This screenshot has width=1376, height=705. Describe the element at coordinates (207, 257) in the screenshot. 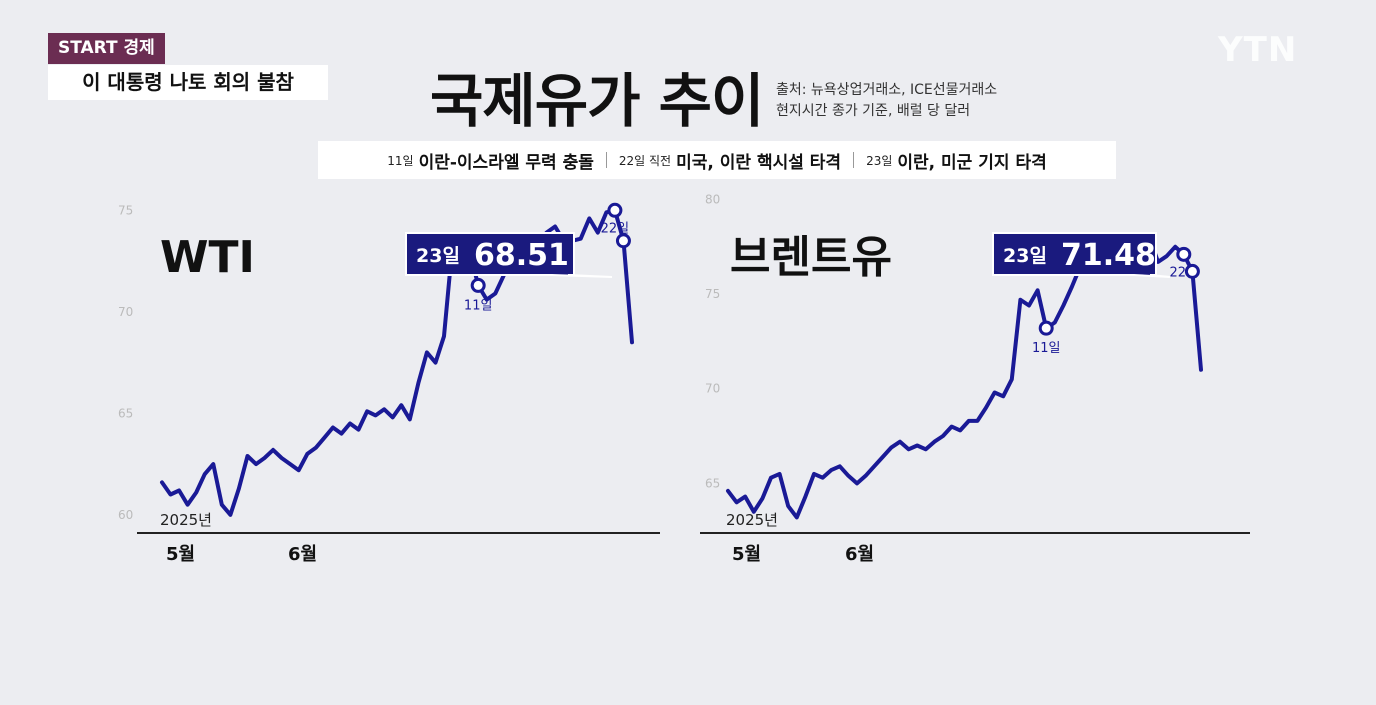

I see `chart-title: WTI` at that location.